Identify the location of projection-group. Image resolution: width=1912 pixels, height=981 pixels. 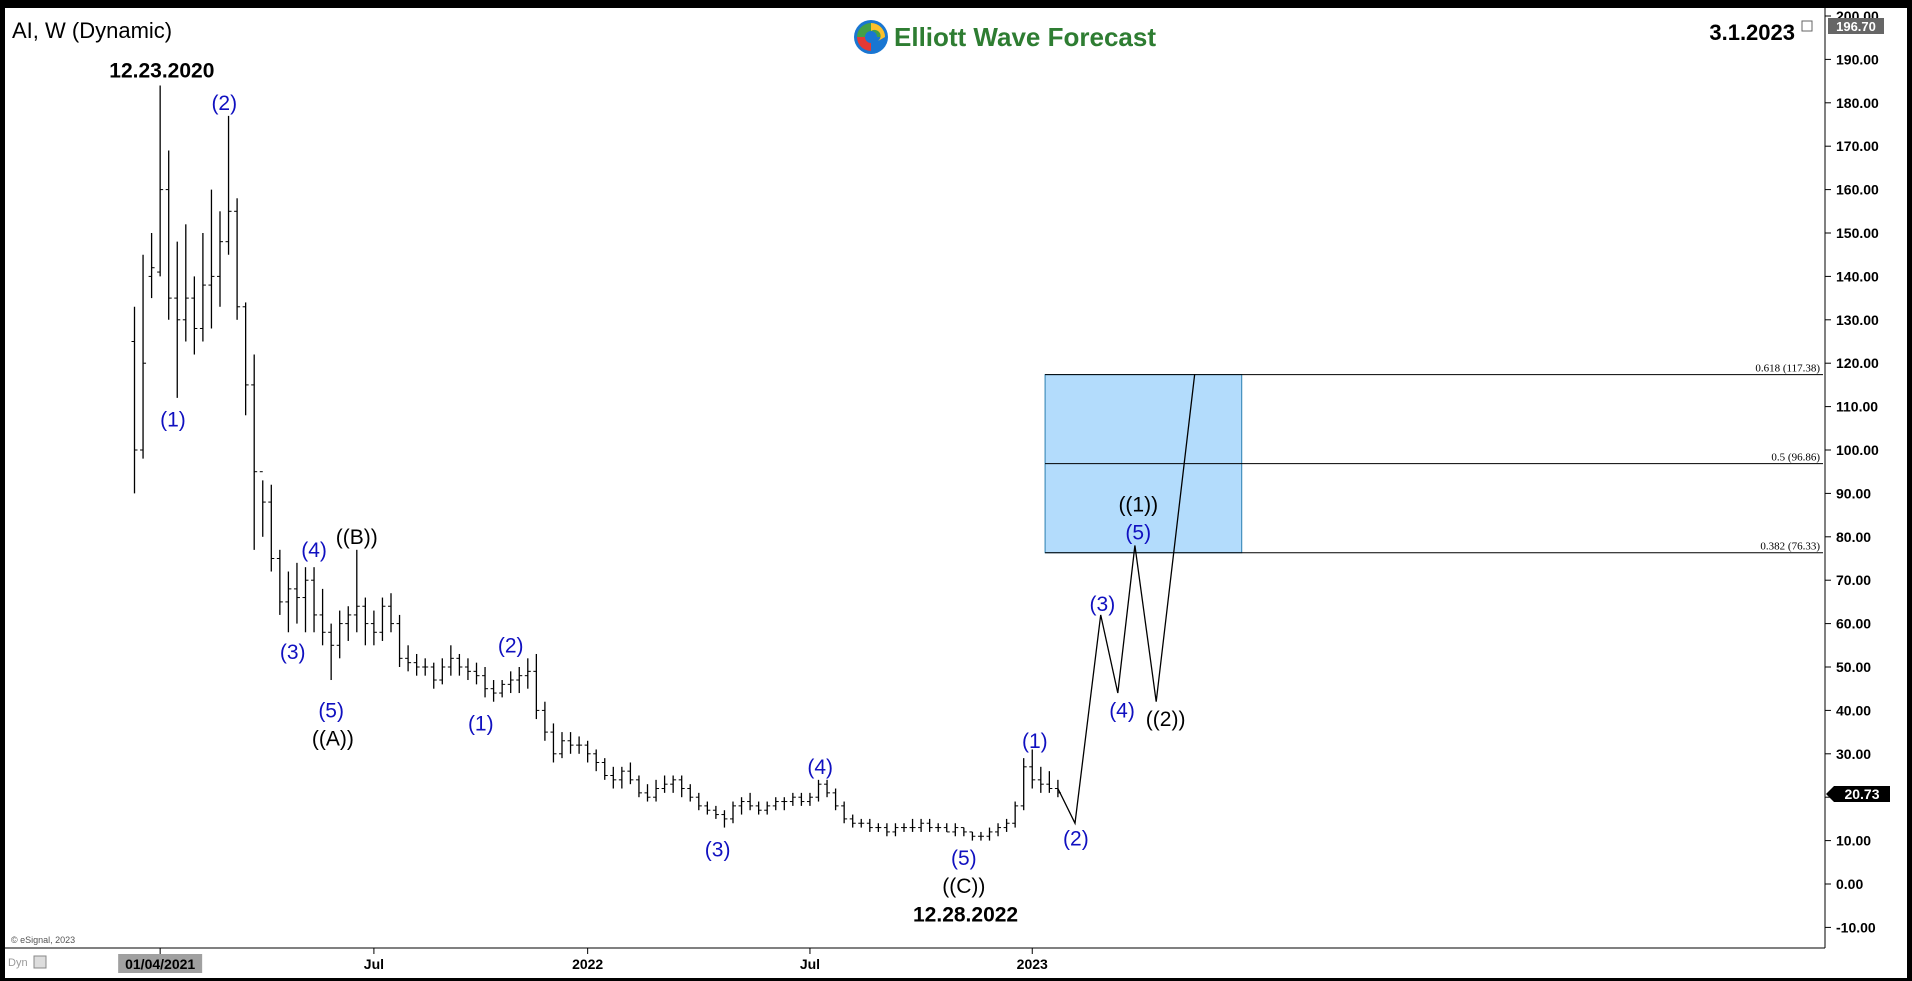
(1126, 600).